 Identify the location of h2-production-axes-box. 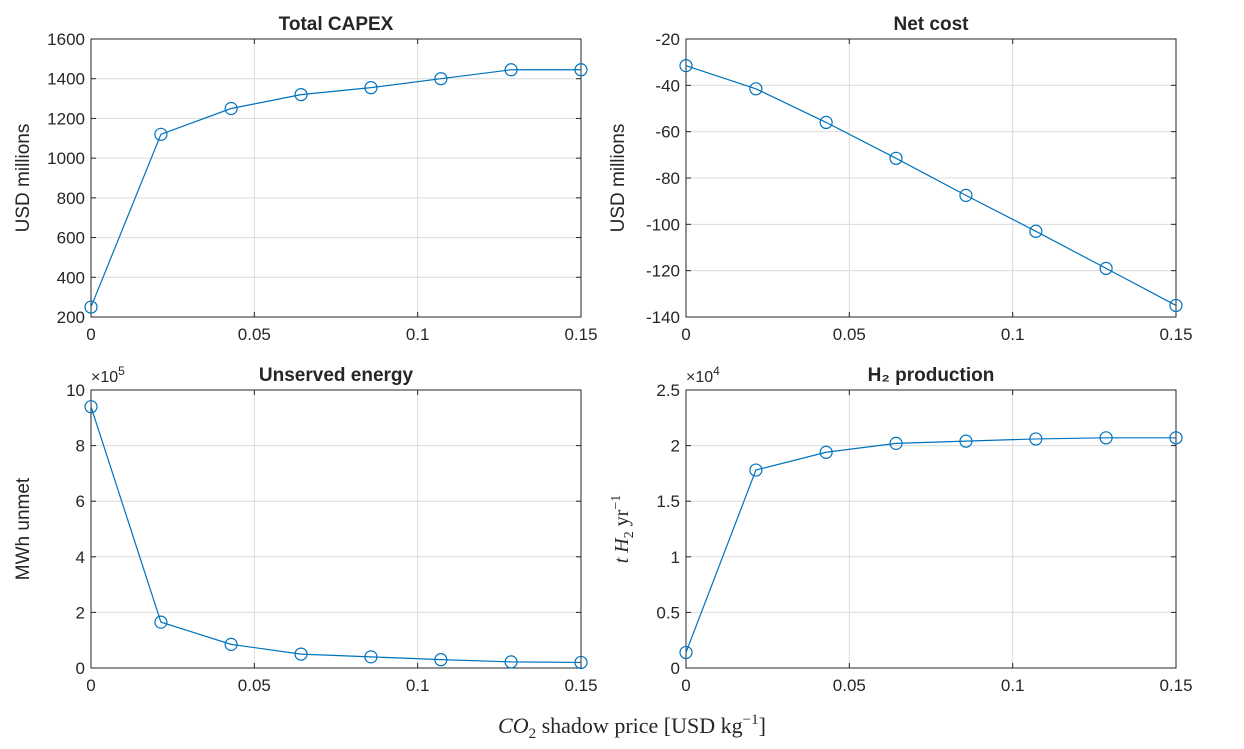
(931, 529).